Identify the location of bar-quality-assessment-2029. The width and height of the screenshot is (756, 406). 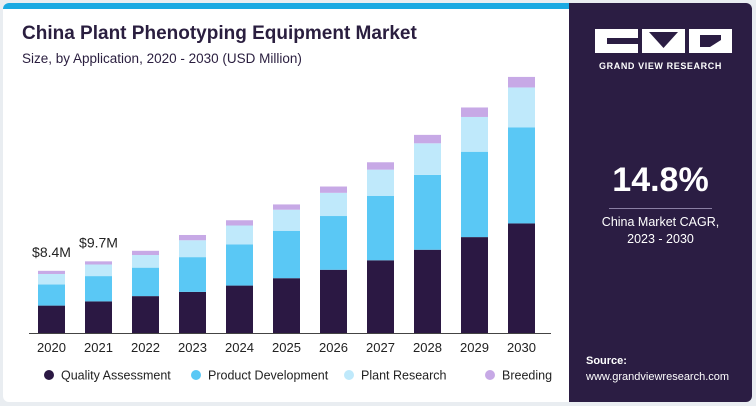
(474, 285).